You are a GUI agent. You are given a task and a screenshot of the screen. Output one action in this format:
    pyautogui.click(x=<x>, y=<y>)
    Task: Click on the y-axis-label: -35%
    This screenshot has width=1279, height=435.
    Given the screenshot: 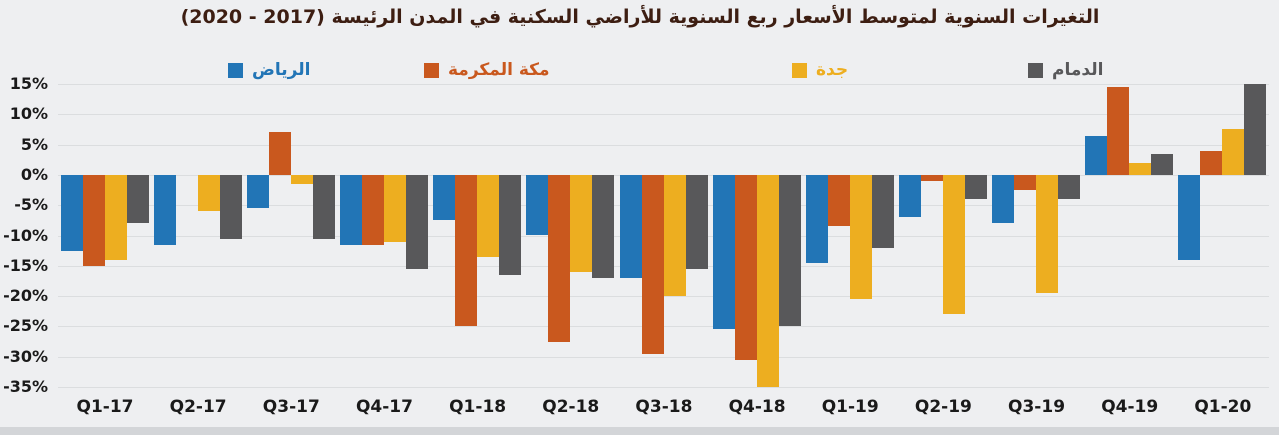 What is the action you would take?
    pyautogui.click(x=25, y=386)
    